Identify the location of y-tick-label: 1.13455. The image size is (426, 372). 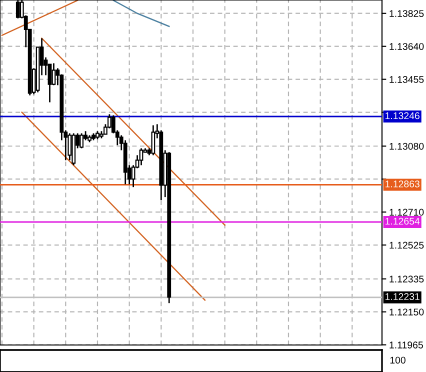
(407, 79).